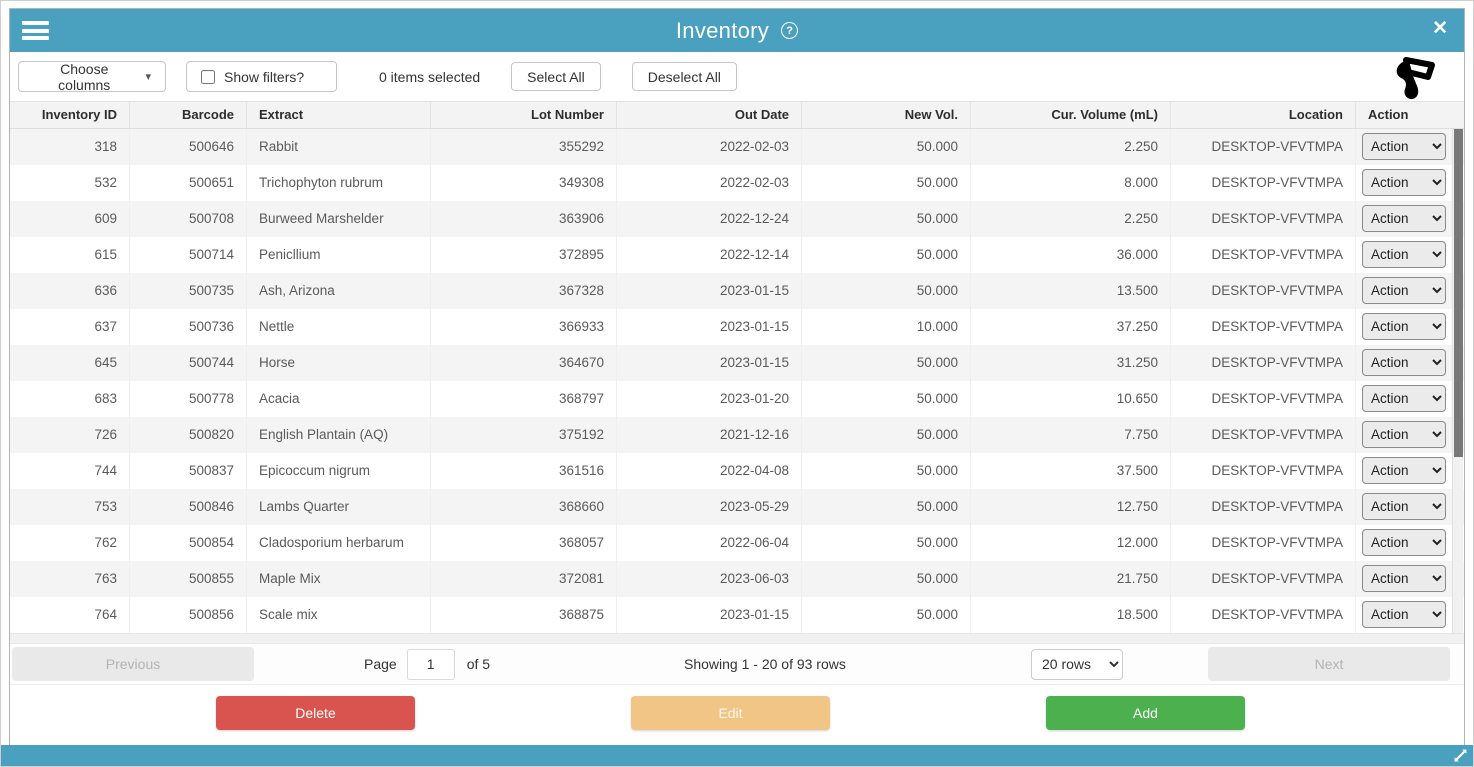 The image size is (1474, 767). What do you see at coordinates (70, 507) in the screenshot?
I see `cell-inventory-id: 753` at bounding box center [70, 507].